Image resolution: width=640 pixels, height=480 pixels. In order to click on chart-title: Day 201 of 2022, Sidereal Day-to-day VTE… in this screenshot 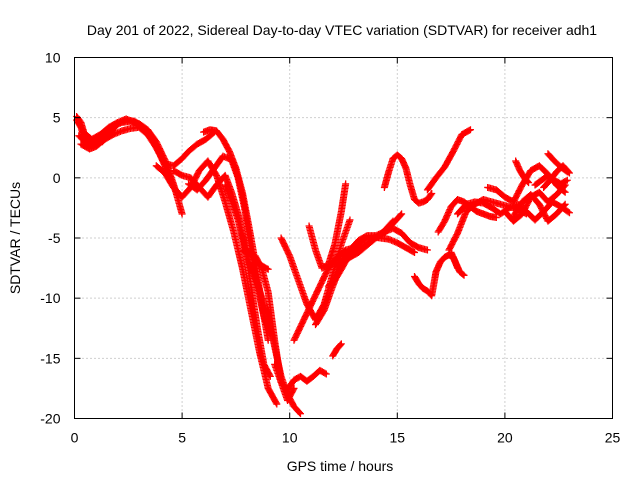, I will do `click(342, 30)`.